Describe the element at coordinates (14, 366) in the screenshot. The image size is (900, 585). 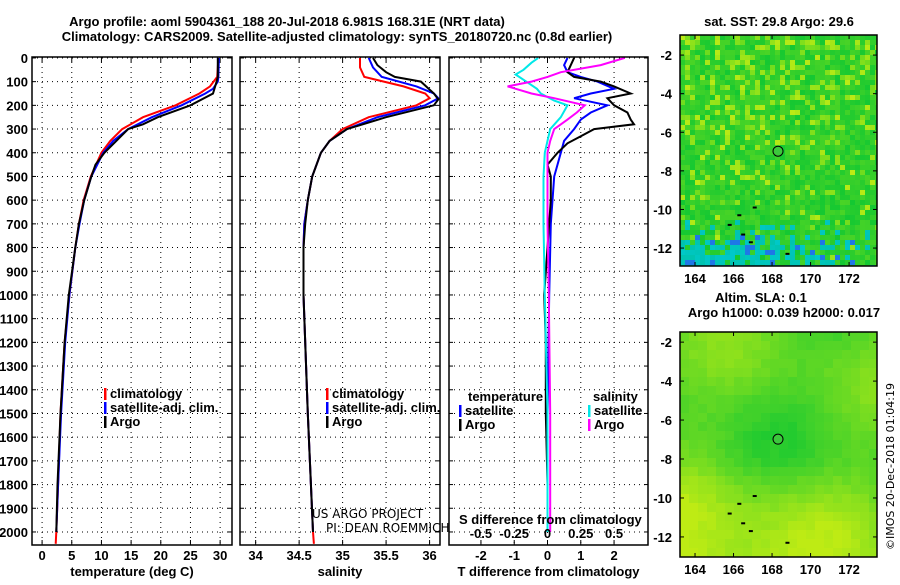
I see `depth-tick-label: 1300` at that location.